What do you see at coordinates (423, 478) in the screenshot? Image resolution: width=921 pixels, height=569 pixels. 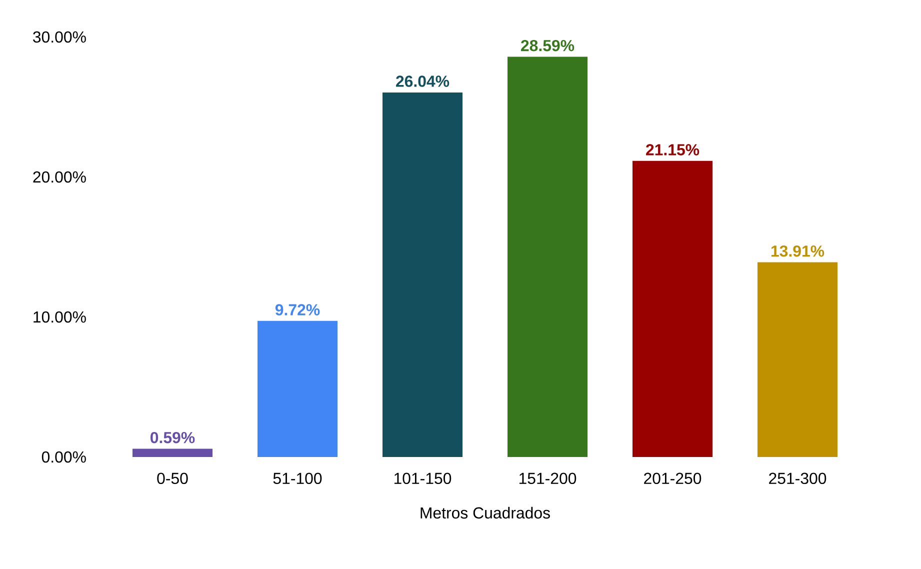 I see `x-tick-label: 101-150` at bounding box center [423, 478].